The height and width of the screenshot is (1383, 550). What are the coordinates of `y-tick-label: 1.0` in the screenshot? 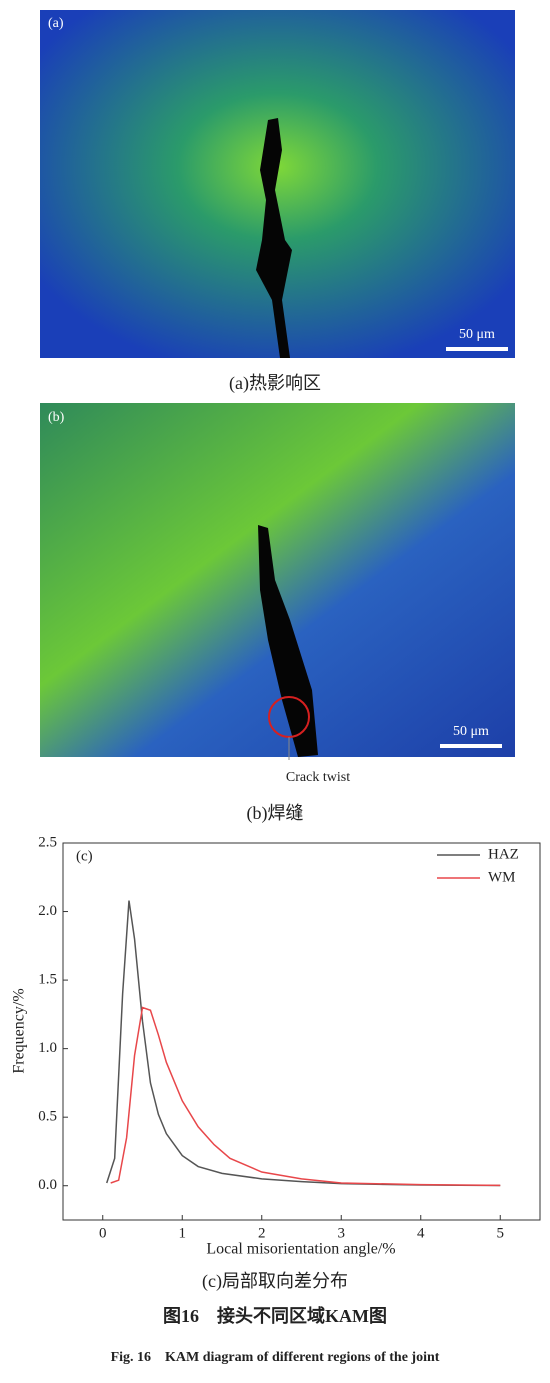 It's located at (47, 1048).